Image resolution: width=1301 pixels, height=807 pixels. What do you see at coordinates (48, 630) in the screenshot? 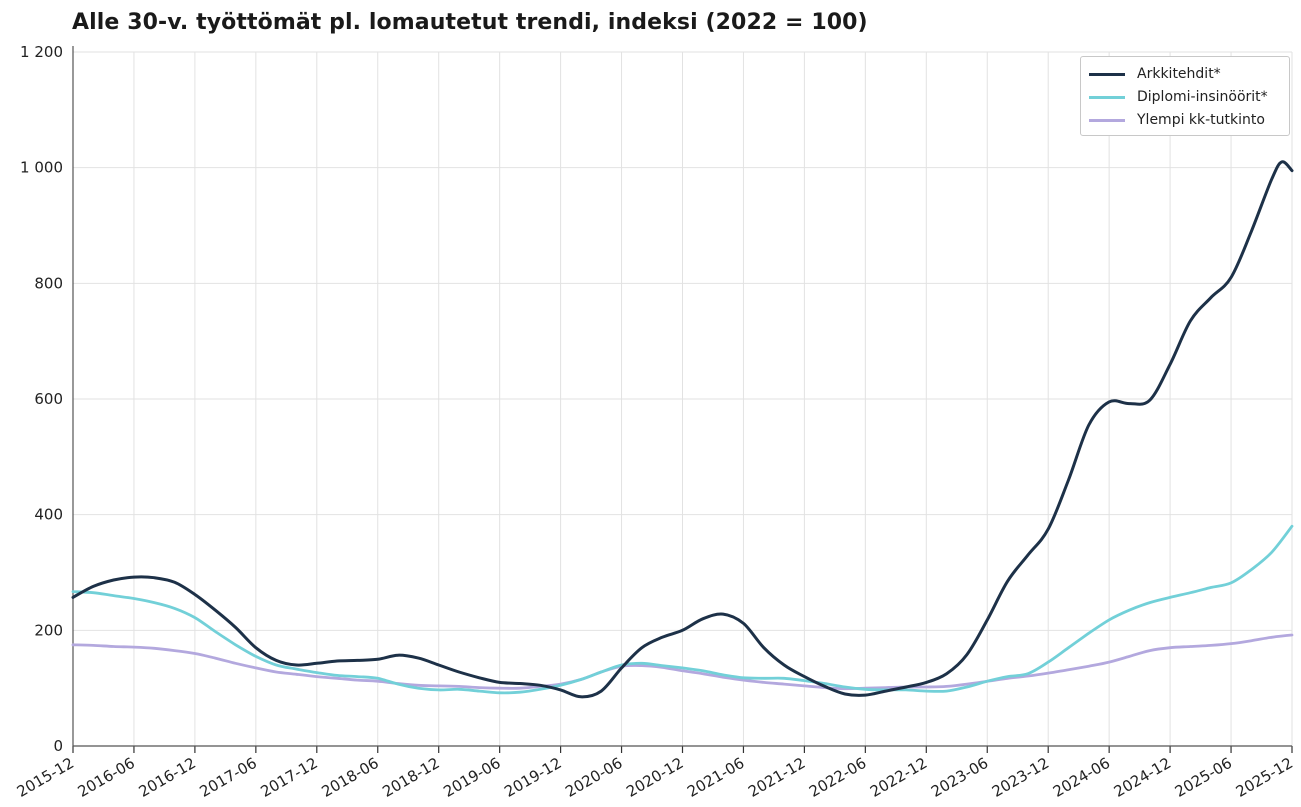
I see `y-tick-label: 200` at bounding box center [48, 630].